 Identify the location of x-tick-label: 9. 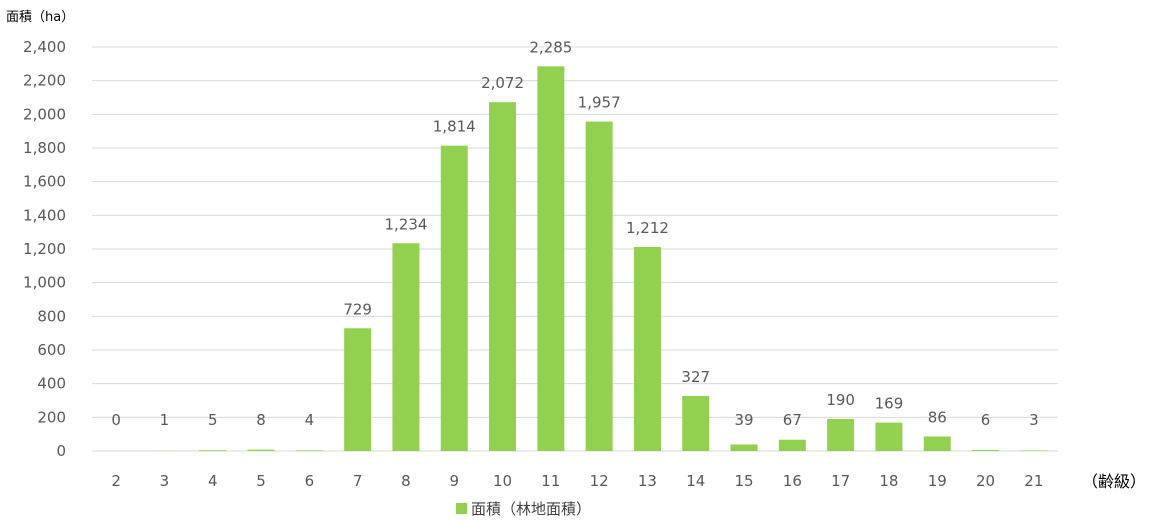
(454, 481).